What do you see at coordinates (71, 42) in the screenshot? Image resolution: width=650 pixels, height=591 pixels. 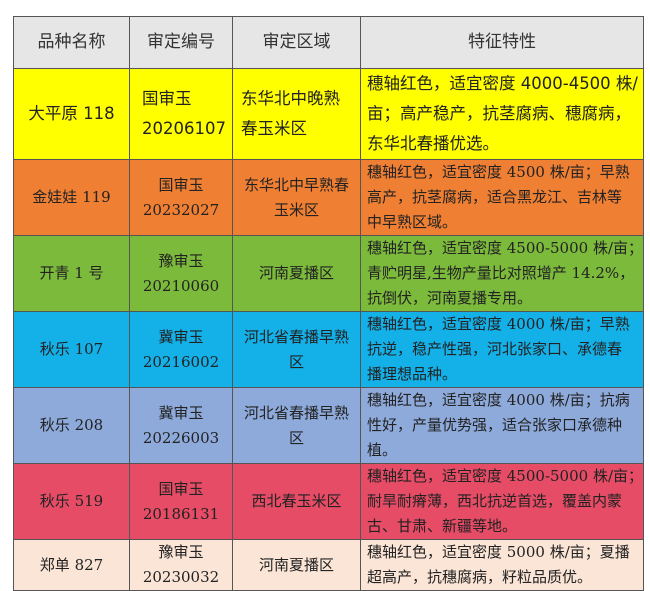 I see `header-variety-name: 品种名称` at bounding box center [71, 42].